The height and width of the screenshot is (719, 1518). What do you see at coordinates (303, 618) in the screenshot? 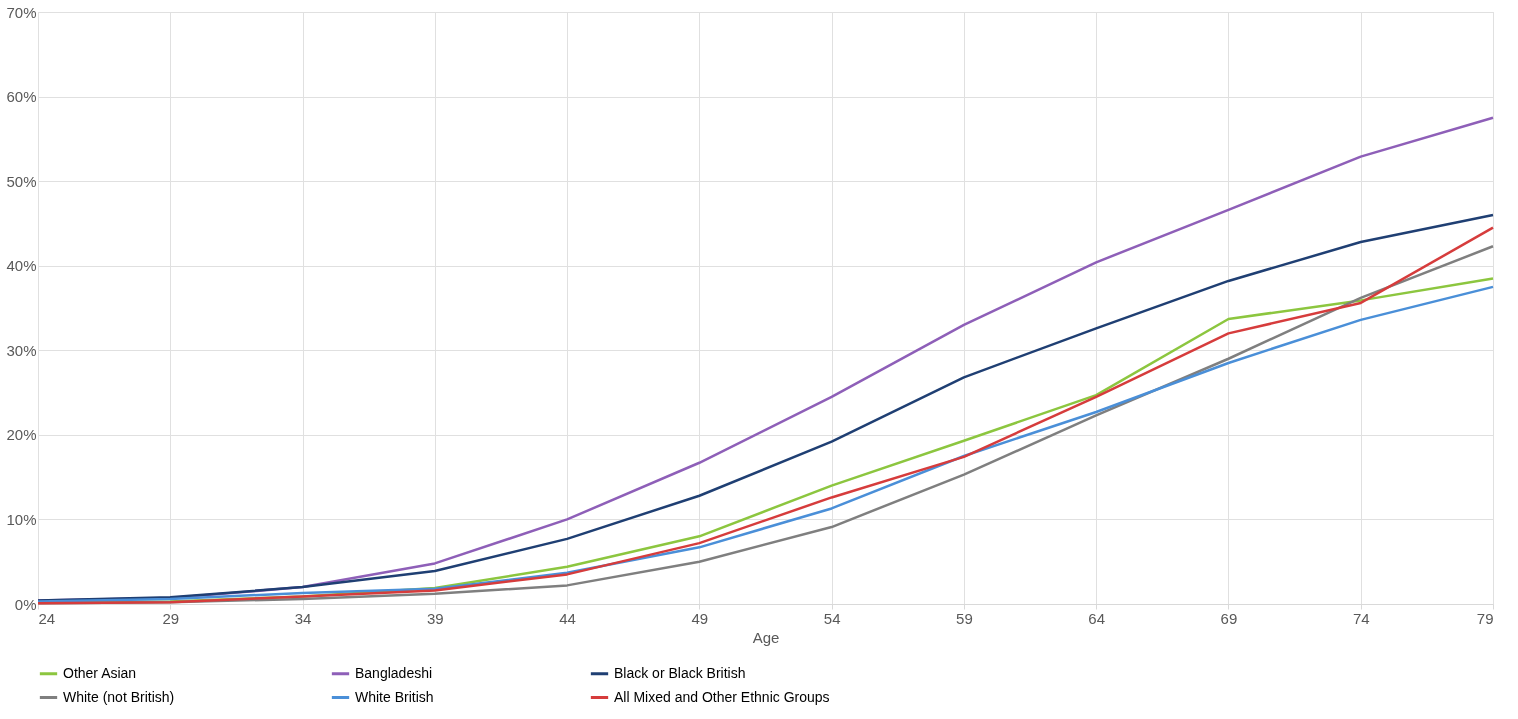
I see `x-tick-label: 34` at bounding box center [303, 618].